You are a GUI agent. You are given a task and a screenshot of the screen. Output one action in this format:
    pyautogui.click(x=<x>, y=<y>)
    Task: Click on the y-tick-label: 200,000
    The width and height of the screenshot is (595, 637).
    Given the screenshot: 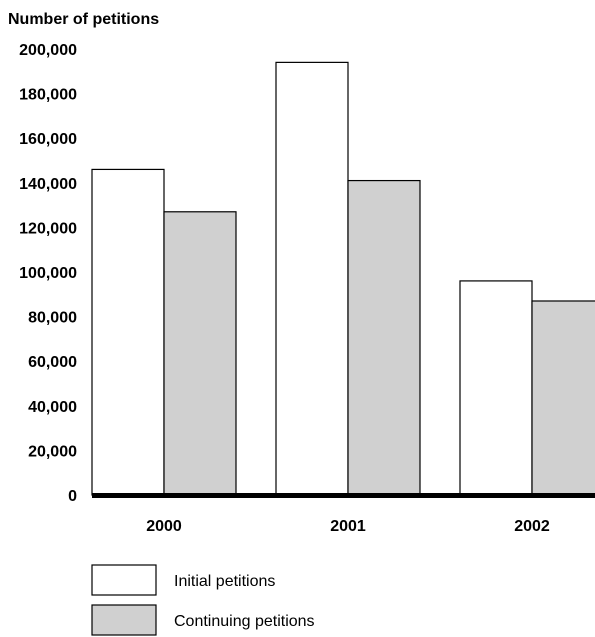 What is the action you would take?
    pyautogui.click(x=48, y=50)
    